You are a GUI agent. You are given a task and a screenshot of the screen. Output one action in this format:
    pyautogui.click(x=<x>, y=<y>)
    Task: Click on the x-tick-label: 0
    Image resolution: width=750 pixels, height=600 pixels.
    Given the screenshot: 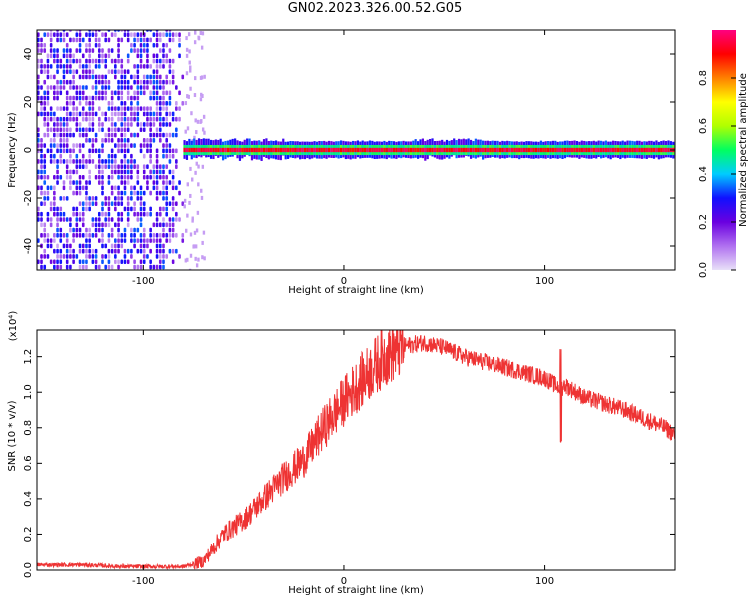 What is the action you would take?
    pyautogui.click(x=344, y=281)
    